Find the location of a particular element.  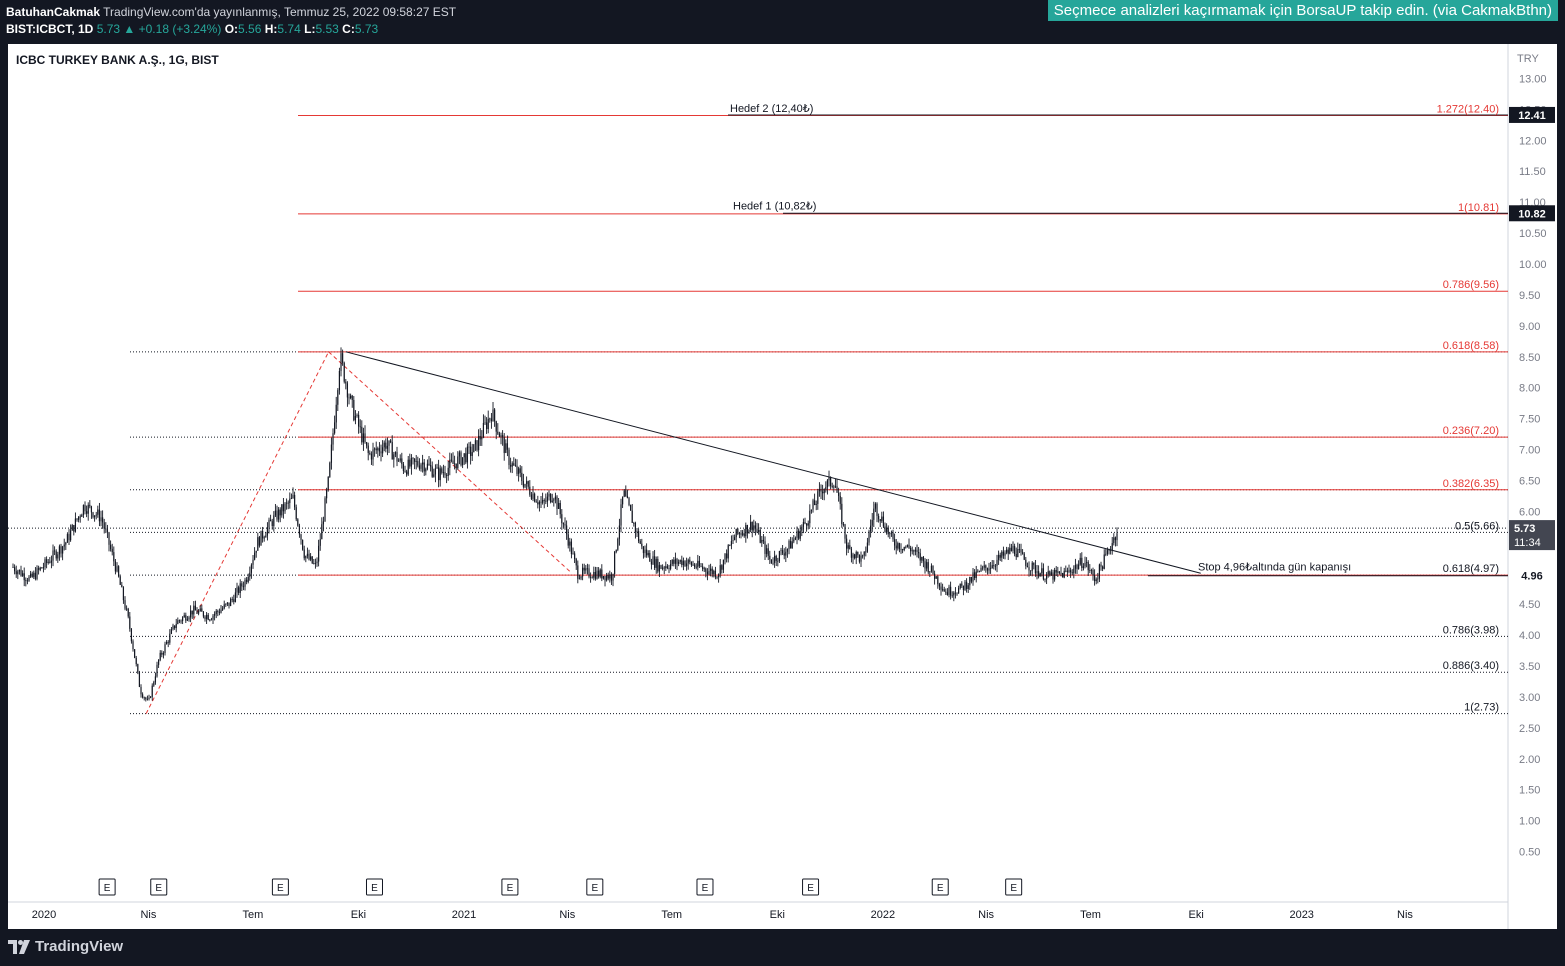

y-axis-tick-label: 10.50 is located at coordinates (1533, 234).